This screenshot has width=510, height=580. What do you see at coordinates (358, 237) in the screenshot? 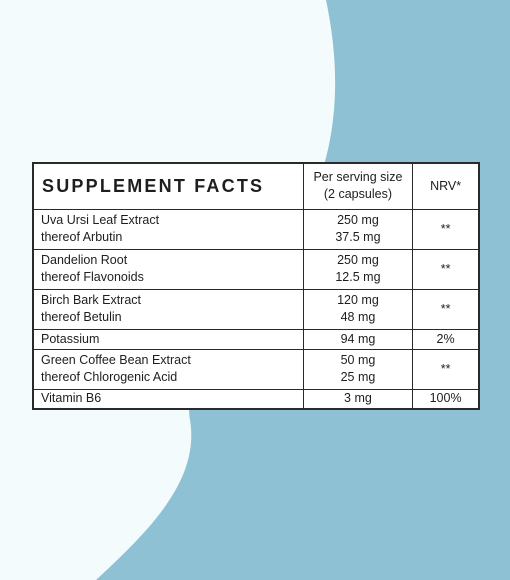
I see `ingredient-amount-line2: 37.5 mg` at bounding box center [358, 237].